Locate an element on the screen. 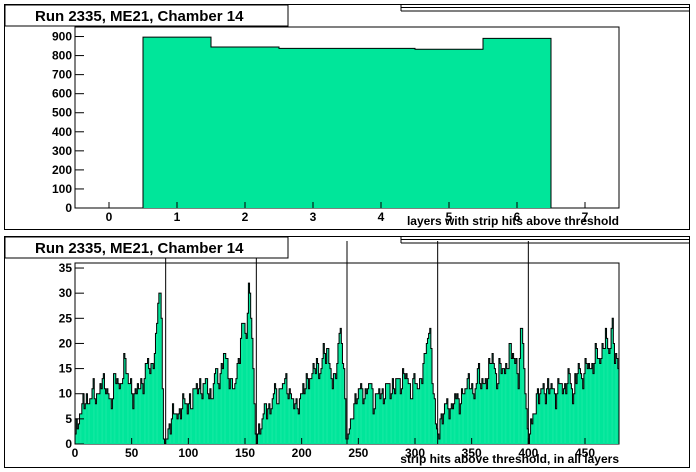 Image resolution: width=696 pixels, height=472 pixels. x-tick-label: 250 is located at coordinates (358, 453).